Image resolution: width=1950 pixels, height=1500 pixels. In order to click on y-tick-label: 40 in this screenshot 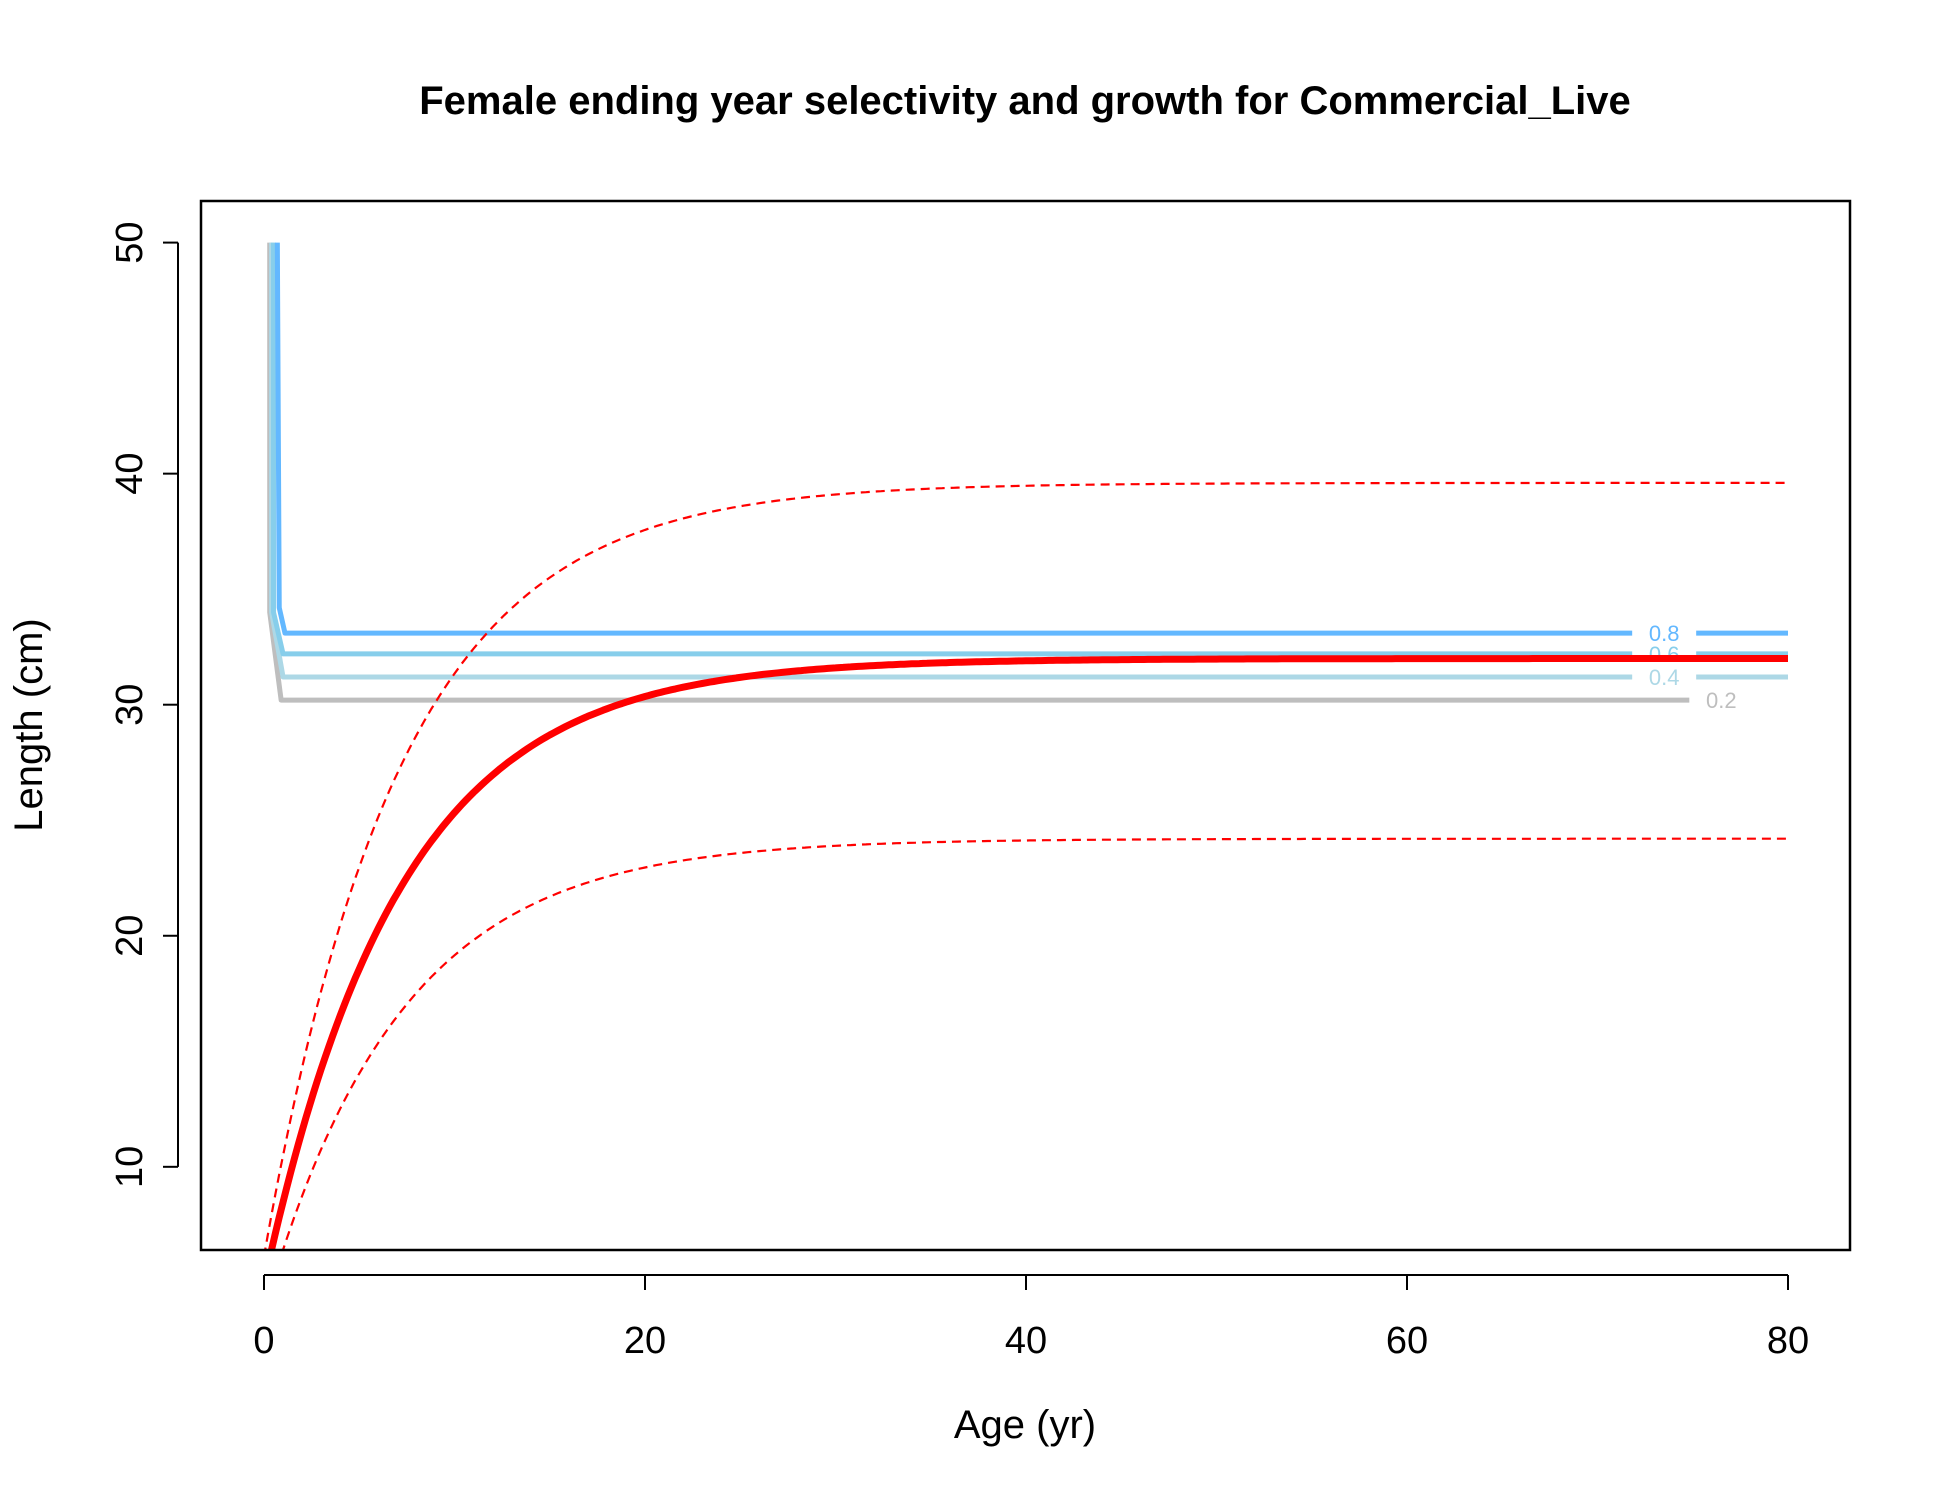, I will do `click(130, 474)`.